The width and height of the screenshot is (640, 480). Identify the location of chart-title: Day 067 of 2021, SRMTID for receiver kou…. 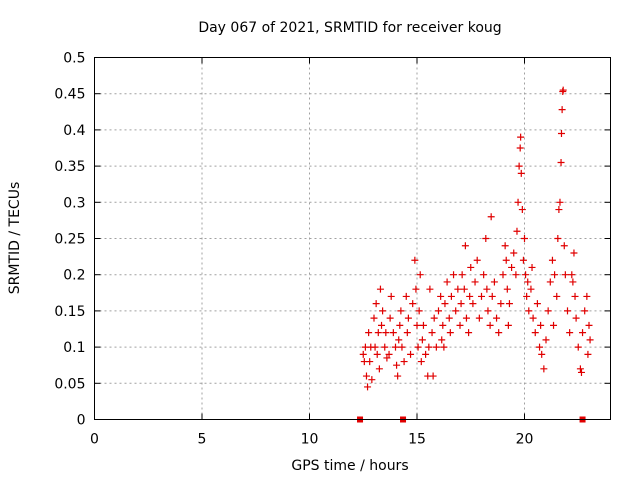
(349, 28).